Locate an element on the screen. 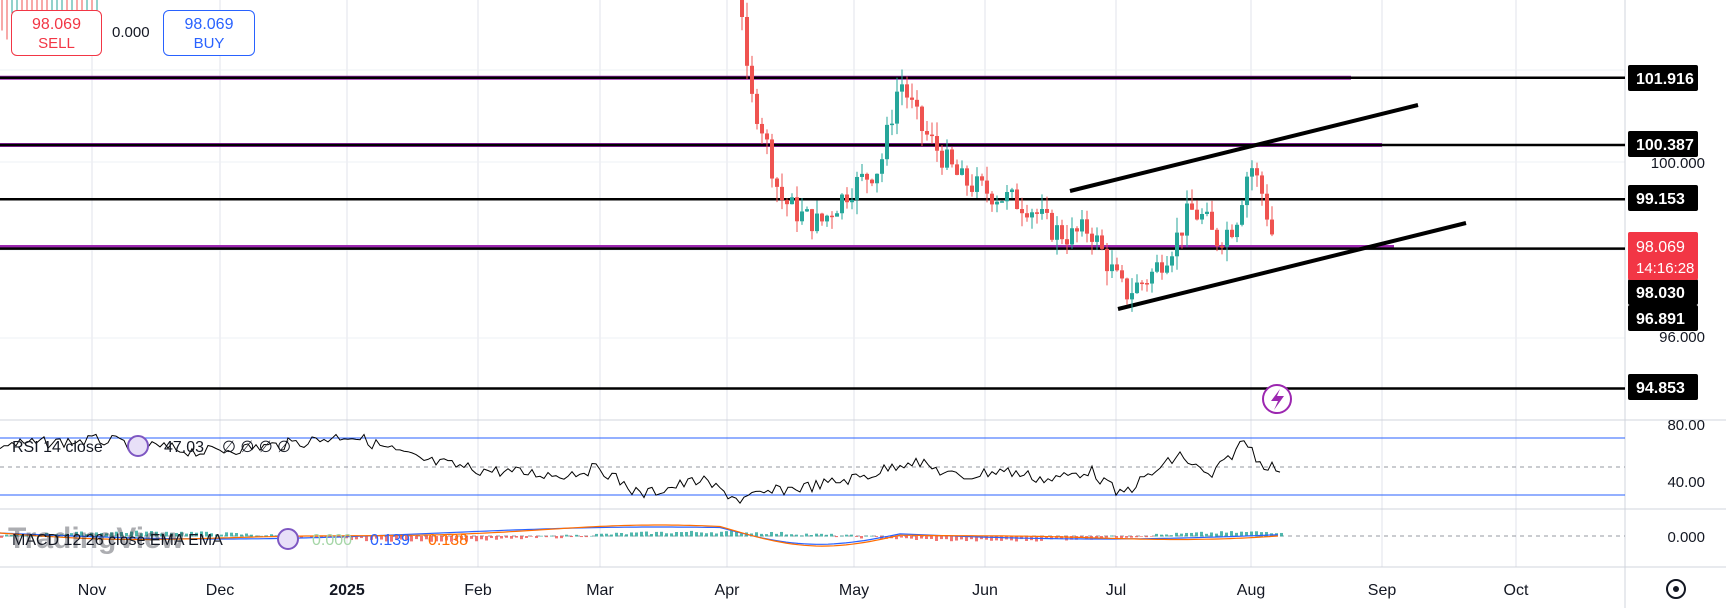  price-level-tag-label: 100.387 is located at coordinates (1665, 145).